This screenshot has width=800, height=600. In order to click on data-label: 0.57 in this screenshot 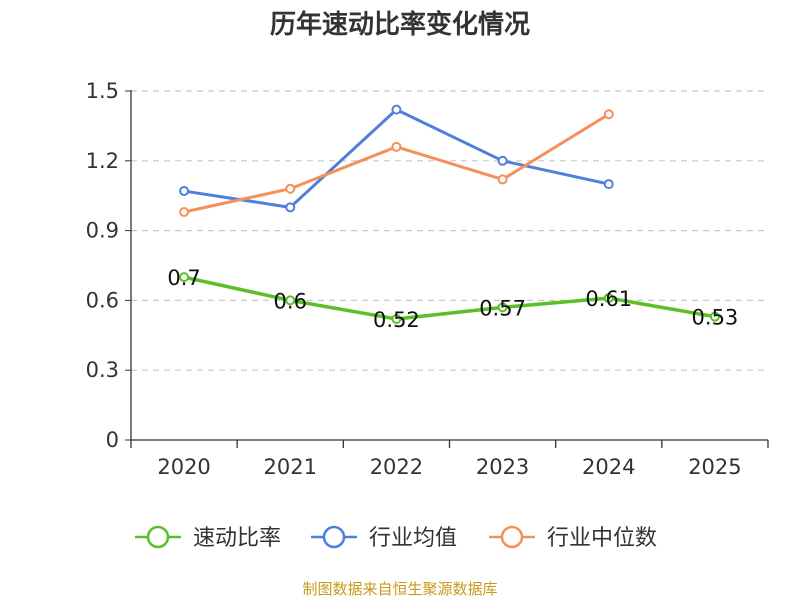, I will do `click(502, 308)`.